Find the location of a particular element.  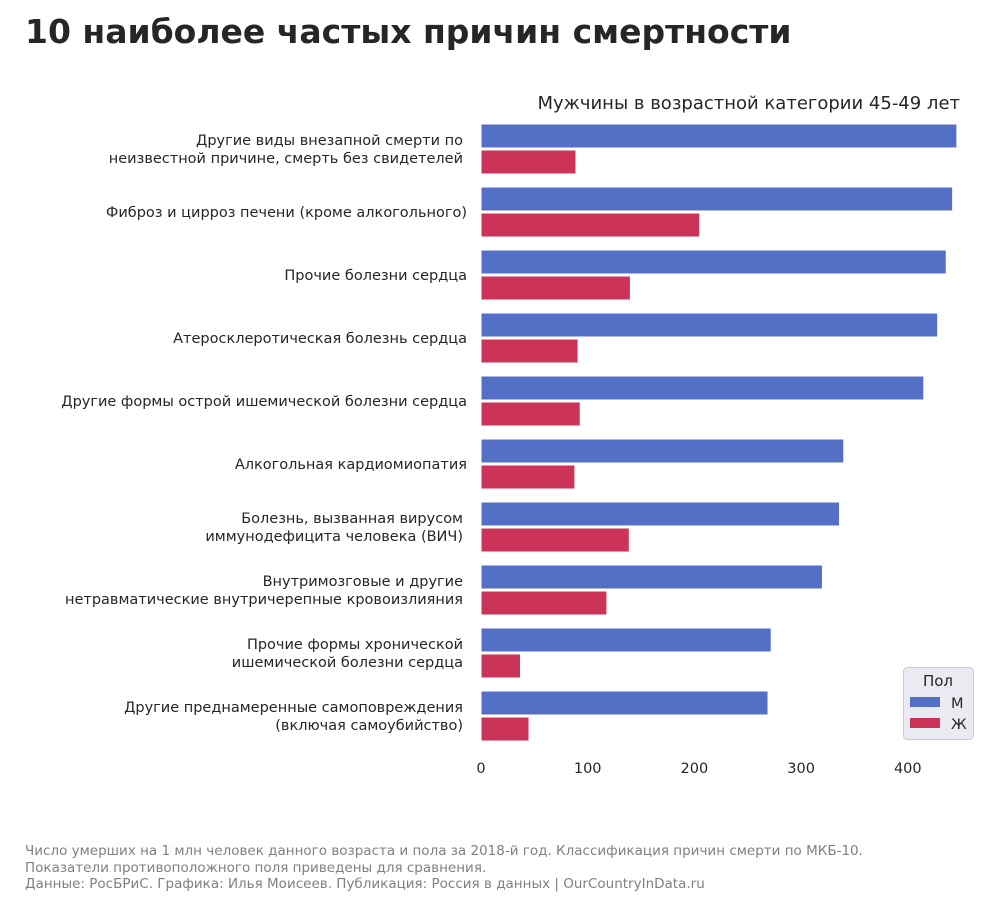

x-tick-label: 300 is located at coordinates (801, 769).